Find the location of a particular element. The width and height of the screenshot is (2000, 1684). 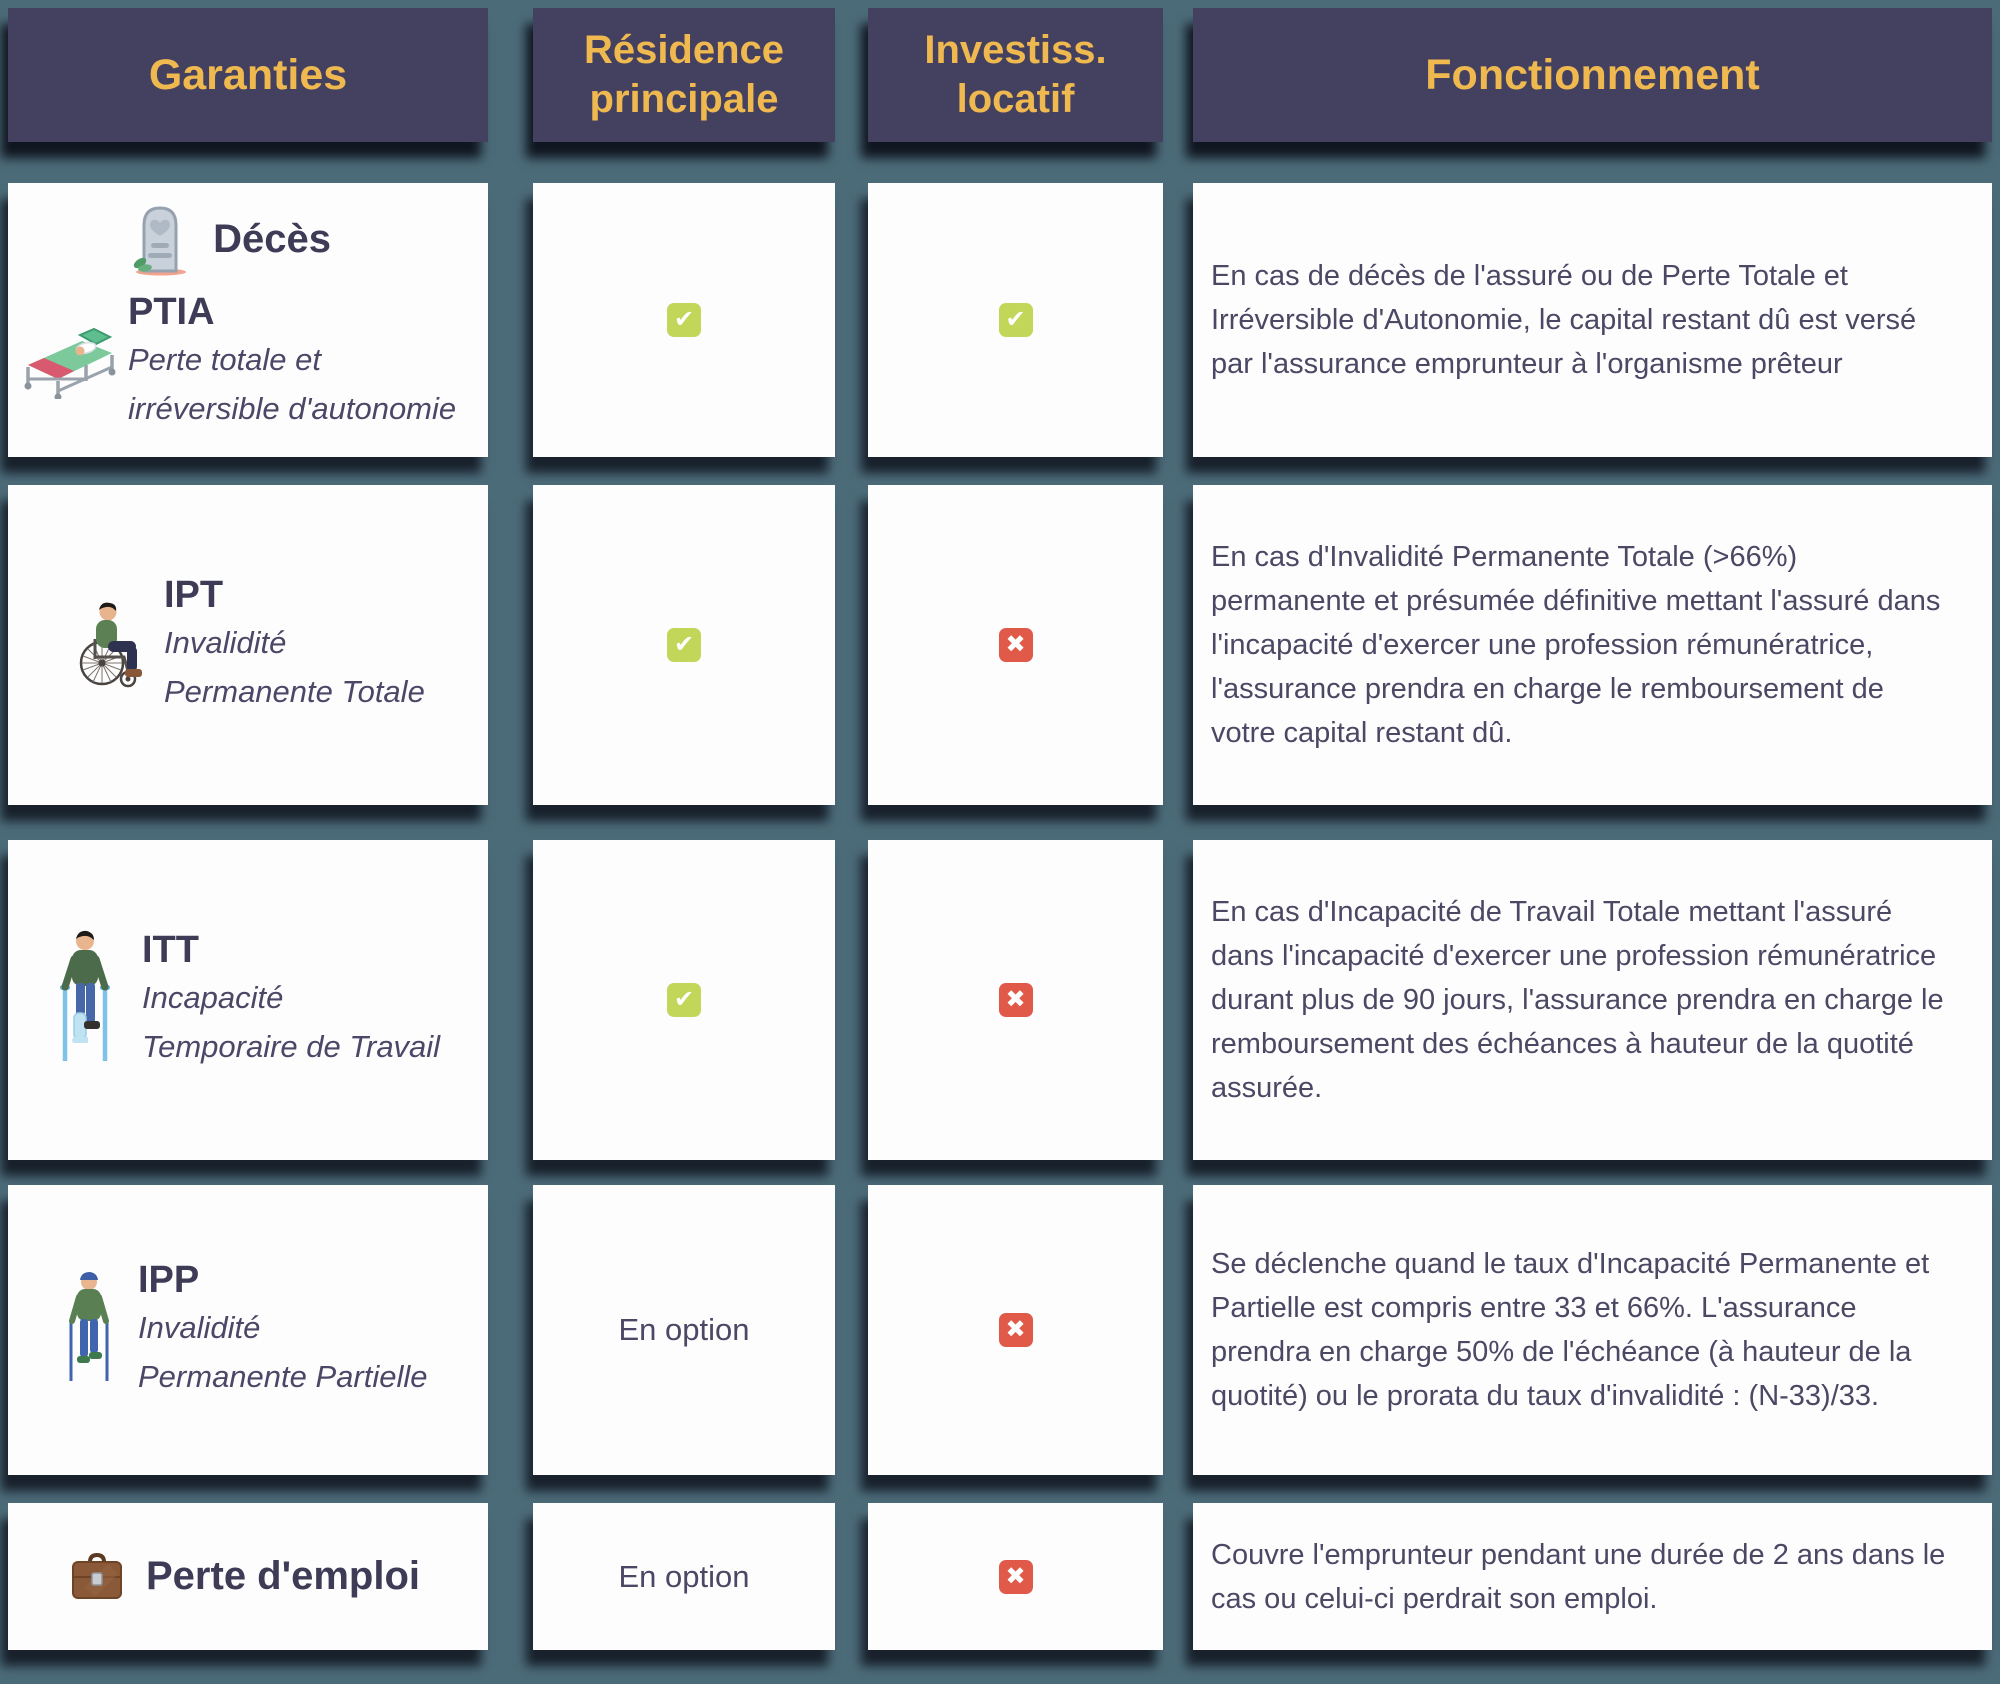

garantie-cell-ipt: IPT Invalidité Permanente Totale is located at coordinates (248, 645).